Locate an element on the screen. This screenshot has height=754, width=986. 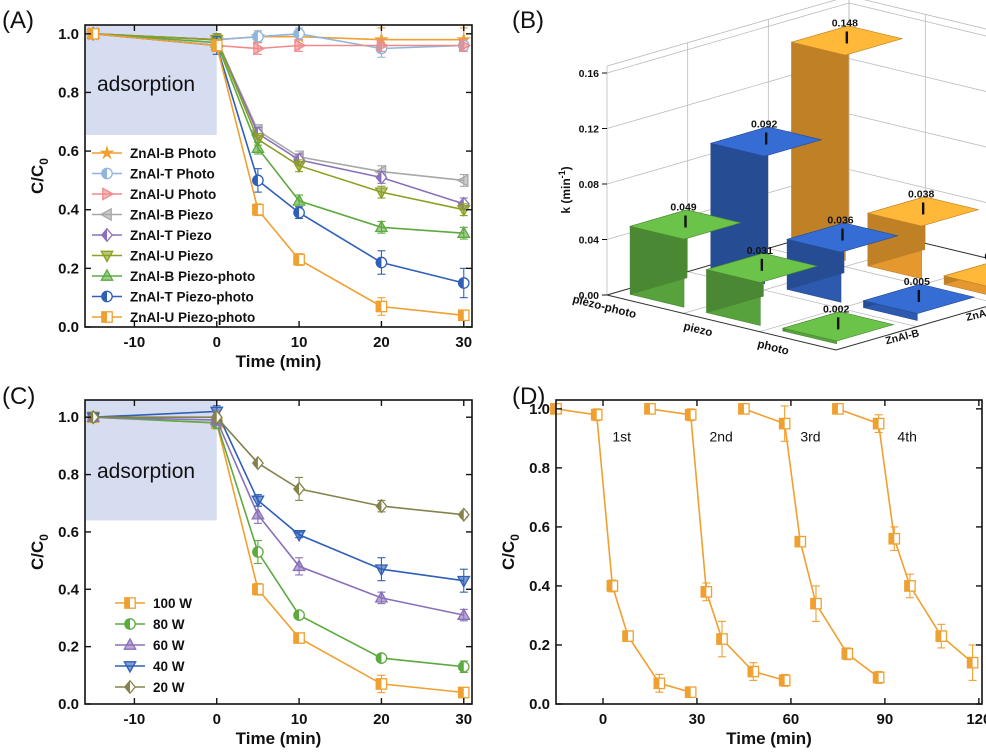
data-point-znal-u-piezo is located at coordinates (381, 193).